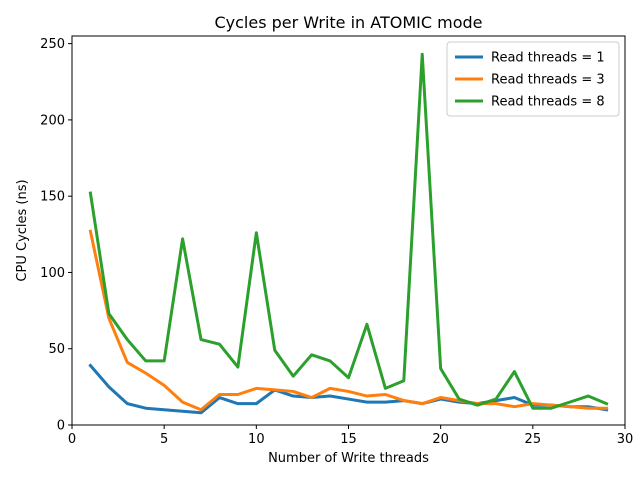  What do you see at coordinates (348, 458) in the screenshot?
I see `x-axis-label: Number of Write threads` at bounding box center [348, 458].